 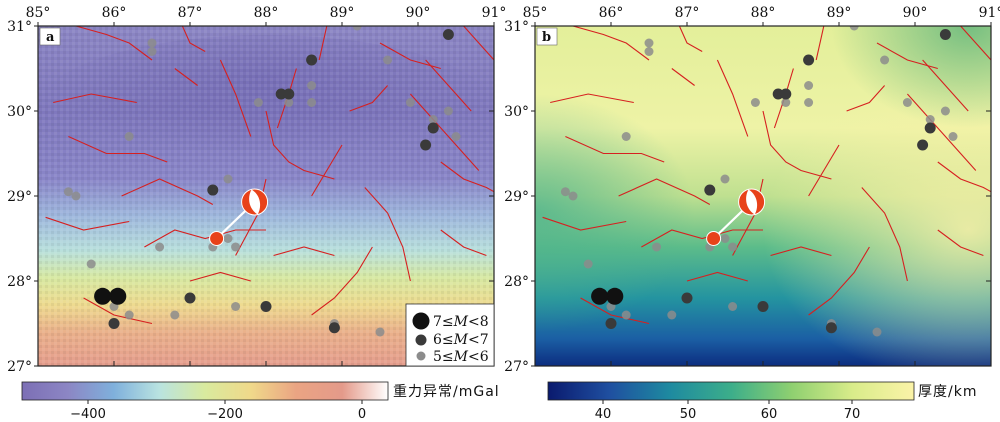 I want to click on colorbar-thickness-title: 厚度/km, so click(x=947, y=392).